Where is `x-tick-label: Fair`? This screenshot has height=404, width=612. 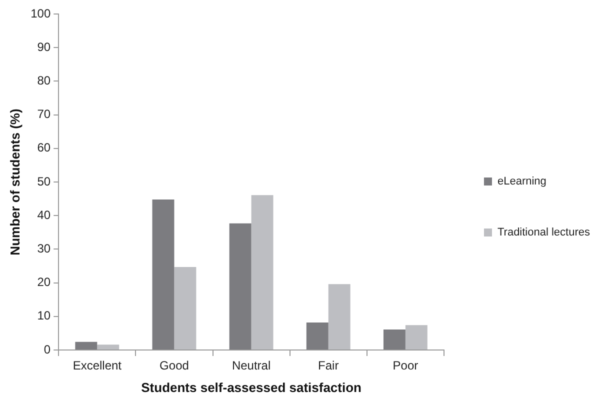
x-tick-label: Fair is located at coordinates (328, 365).